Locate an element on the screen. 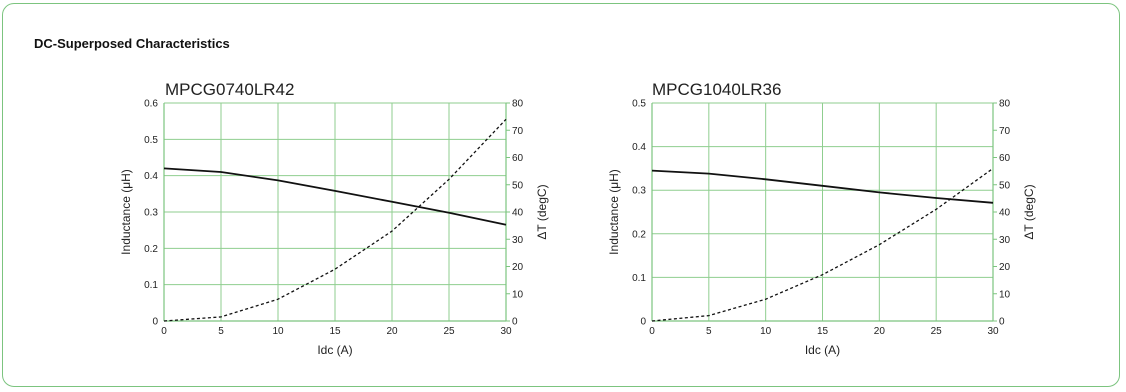 This screenshot has height=392, width=1126. chart1-x-tick-label: 10 is located at coordinates (278, 331).